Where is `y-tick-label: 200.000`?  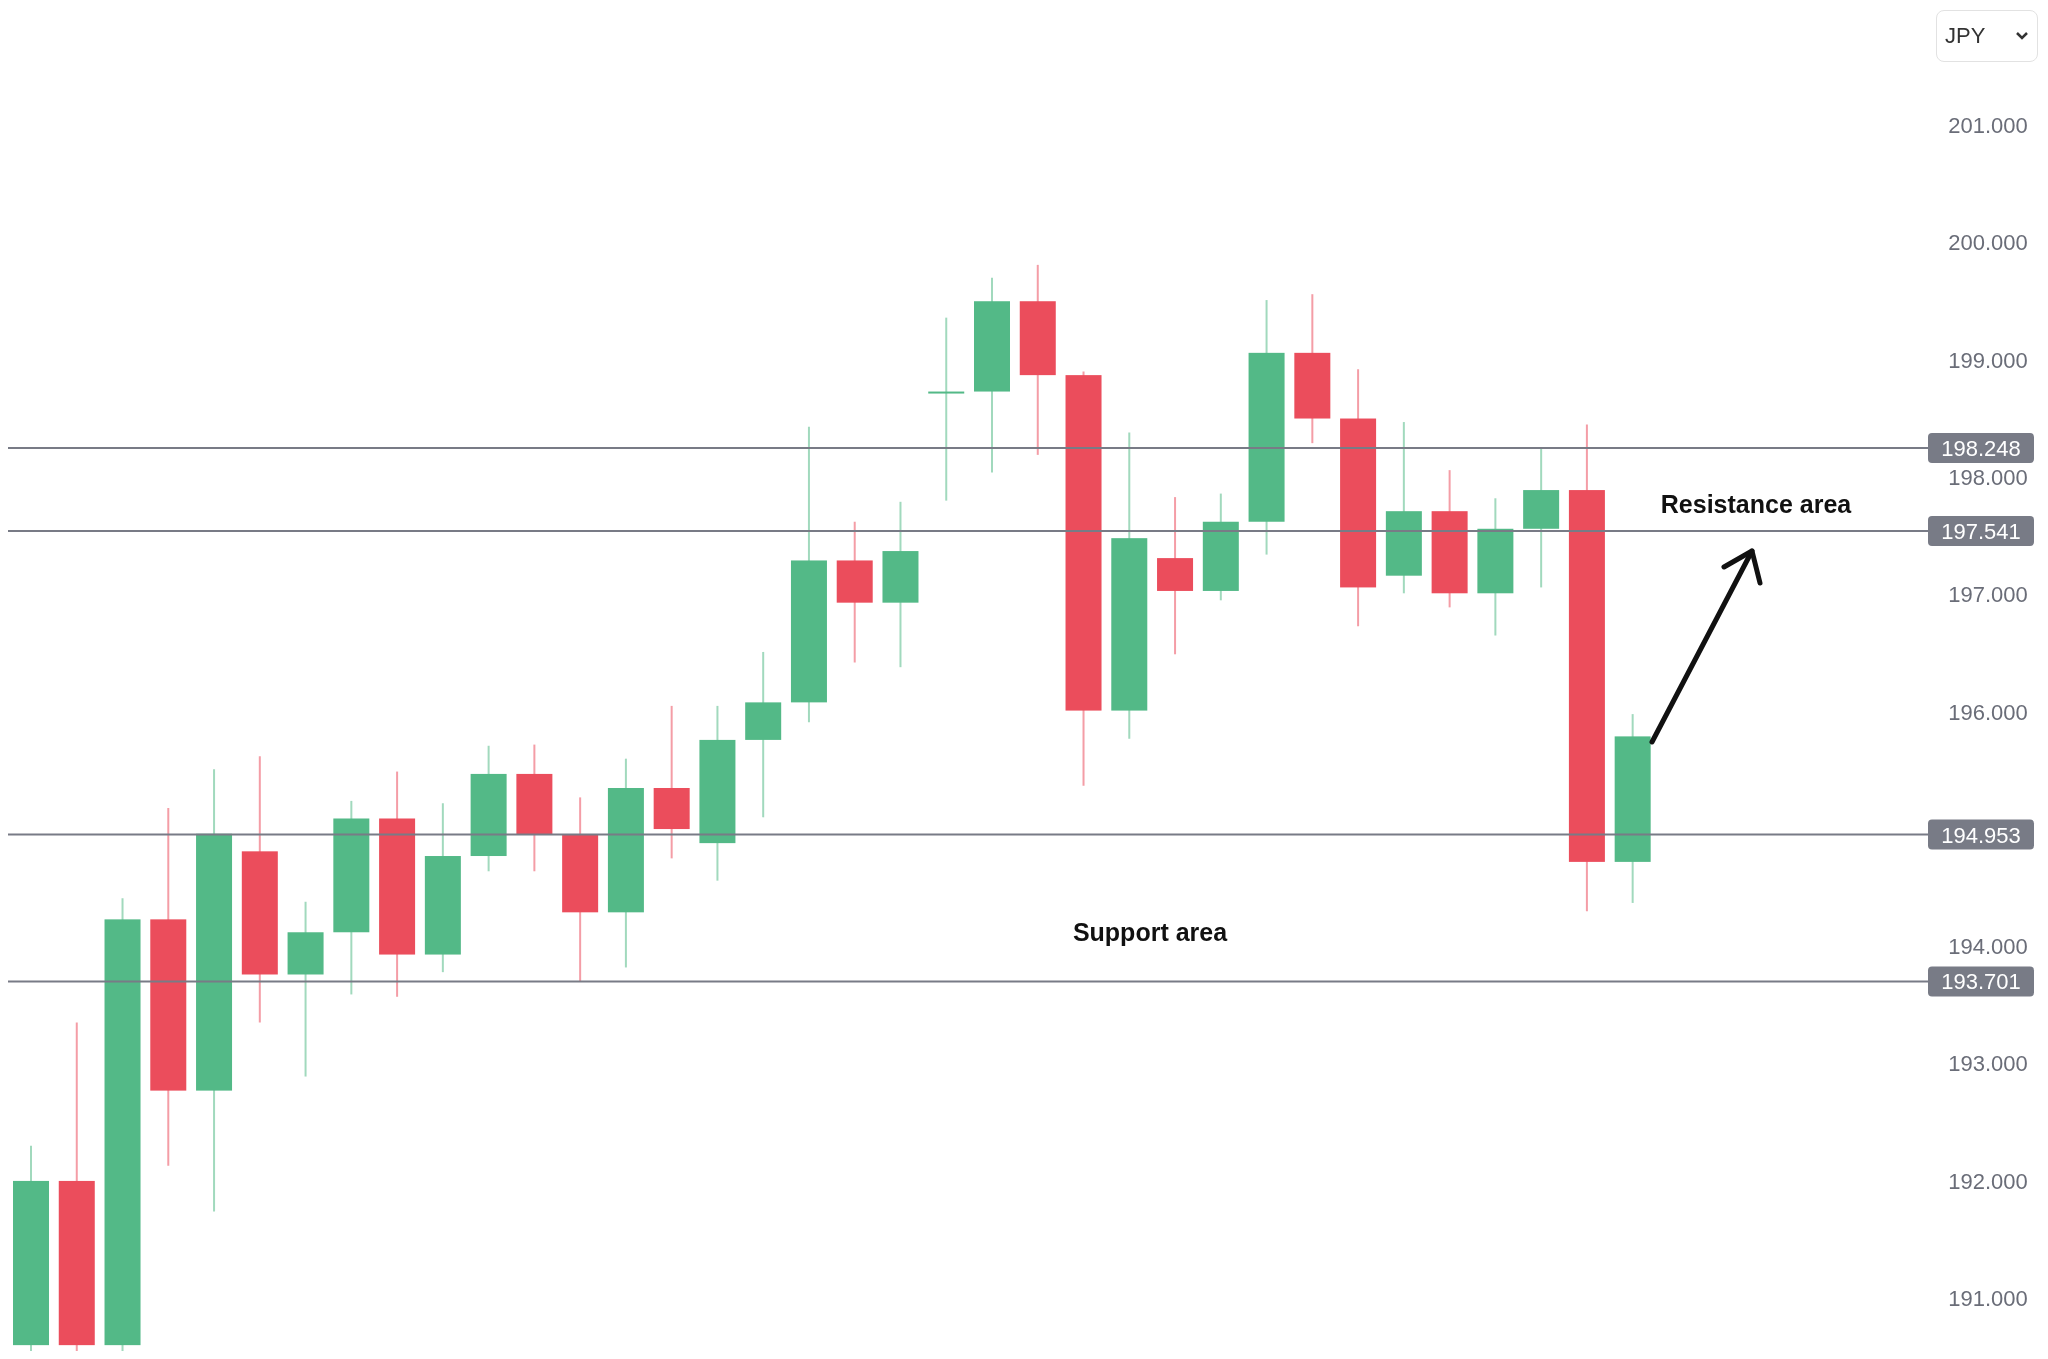 y-tick-label: 200.000 is located at coordinates (1988, 243).